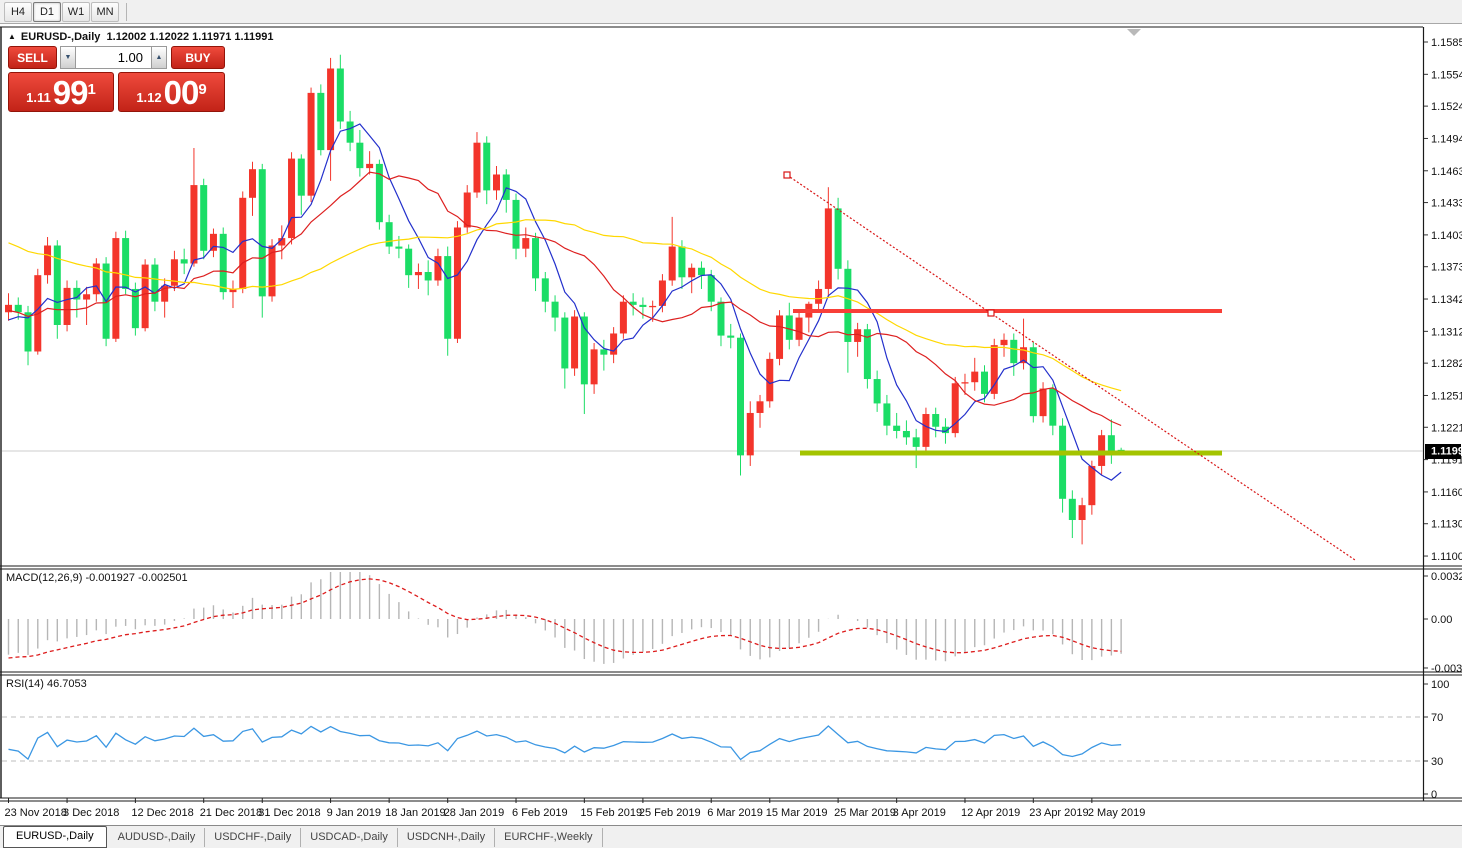 Image resolution: width=1462 pixels, height=848 pixels. I want to click on sell-price-big: 99, so click(70, 92).